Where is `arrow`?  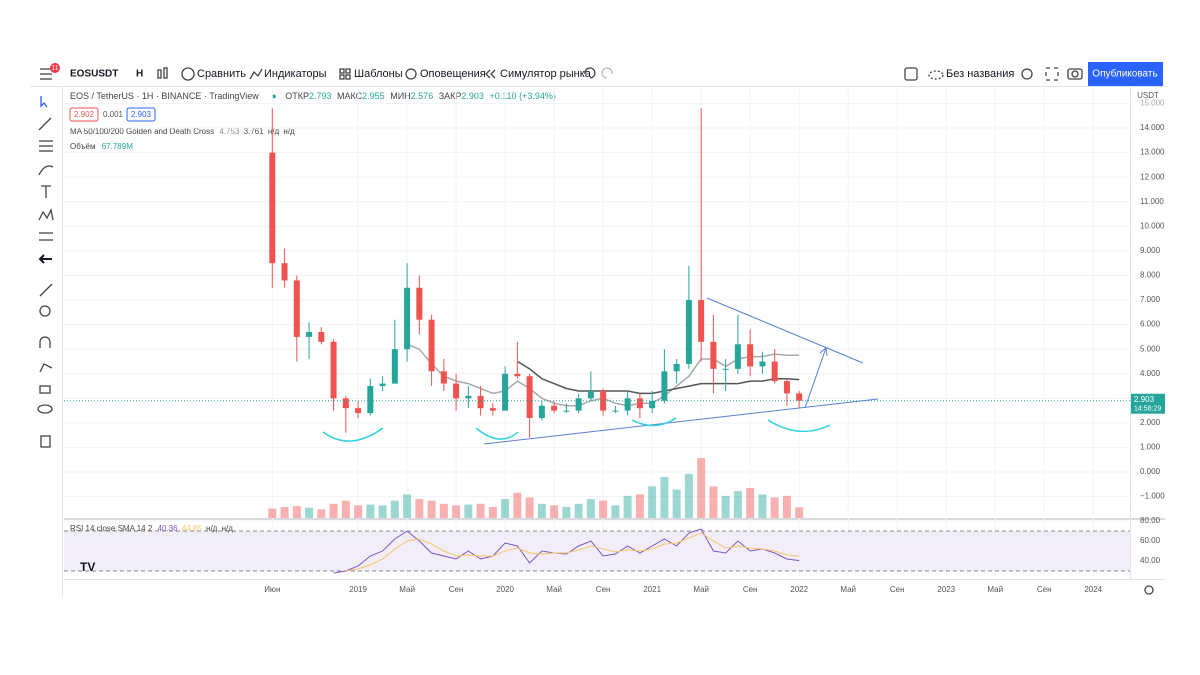 arrow is located at coordinates (816, 378).